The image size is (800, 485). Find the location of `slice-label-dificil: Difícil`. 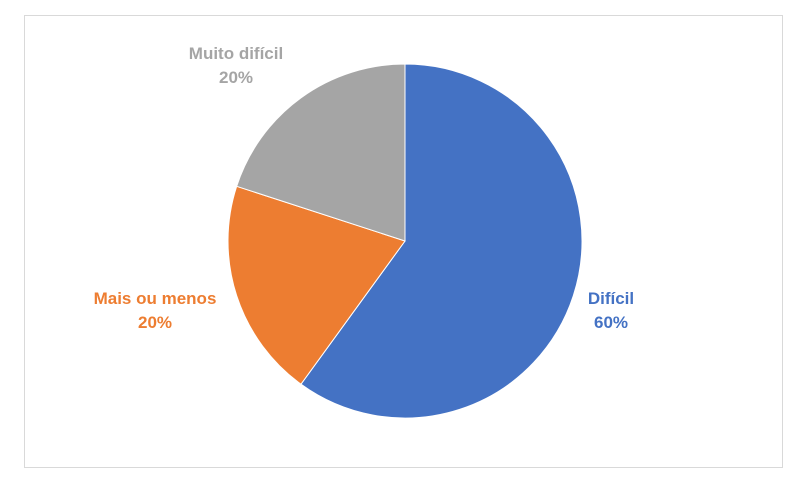

slice-label-dificil: Difícil is located at coordinates (611, 298).